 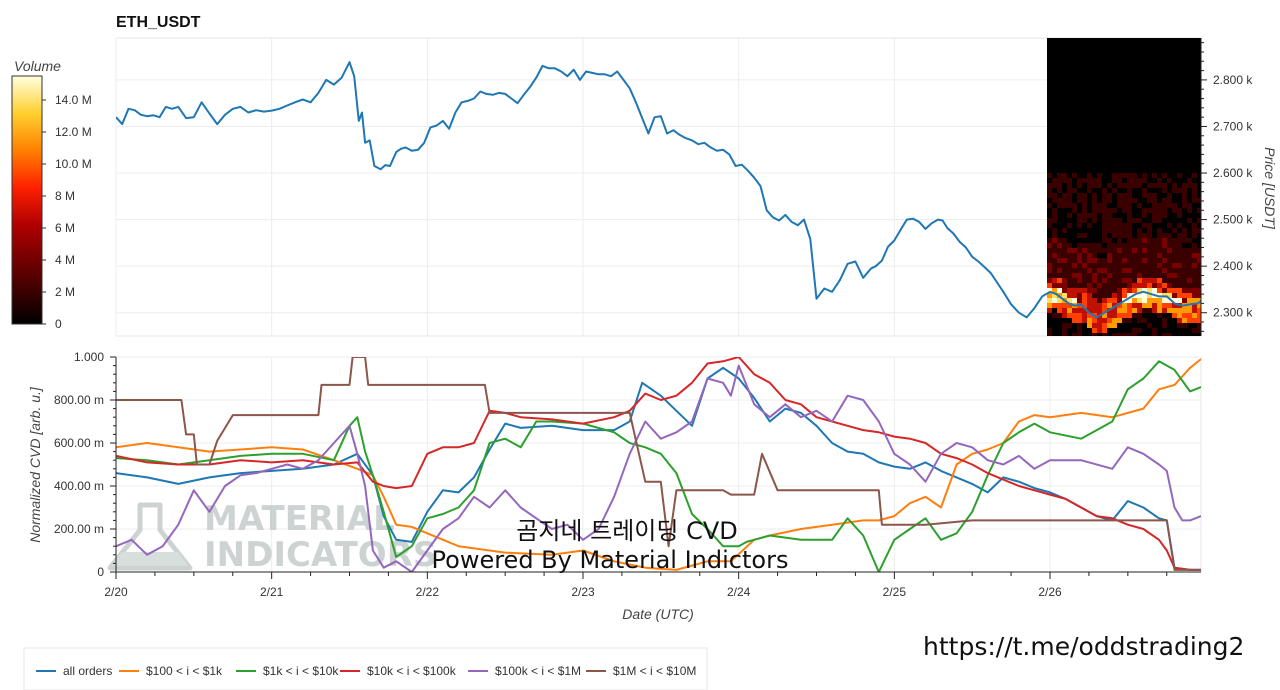 What do you see at coordinates (1084, 646) in the screenshot?
I see `telegram-link: https://t.me/oddstrading2` at bounding box center [1084, 646].